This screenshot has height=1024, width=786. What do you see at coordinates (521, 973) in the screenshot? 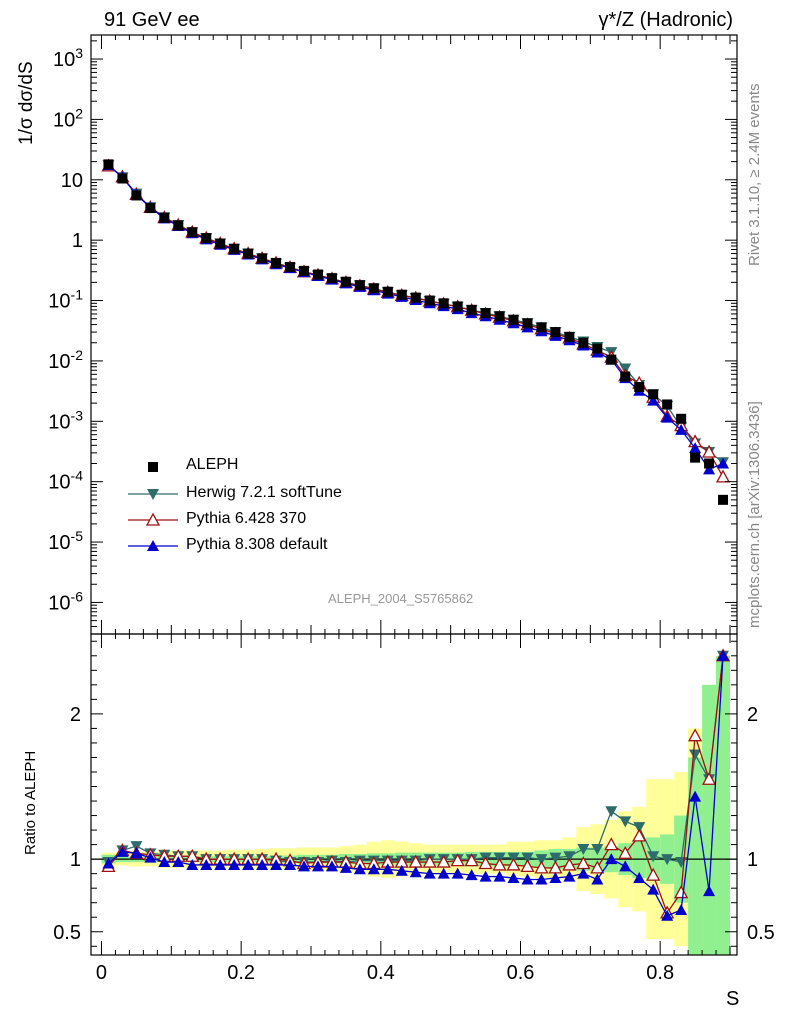
I see `x-tick-label: 0.6` at bounding box center [521, 973].